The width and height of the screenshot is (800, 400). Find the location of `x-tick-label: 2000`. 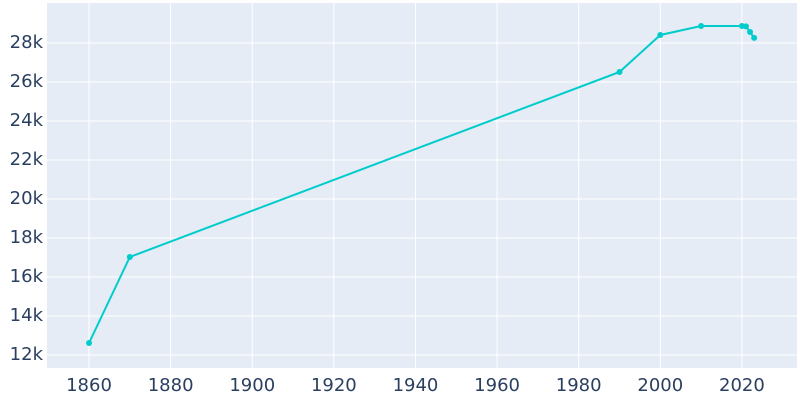

x-tick-label: 2000 is located at coordinates (660, 385).